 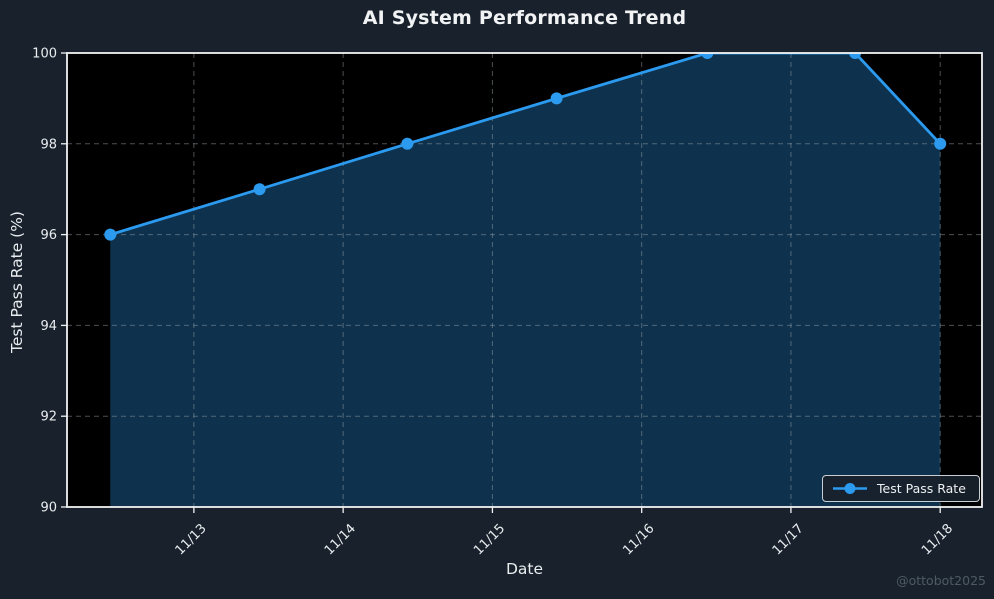 What do you see at coordinates (489, 539) in the screenshot?
I see `x-tick-label: 11/15` at bounding box center [489, 539].